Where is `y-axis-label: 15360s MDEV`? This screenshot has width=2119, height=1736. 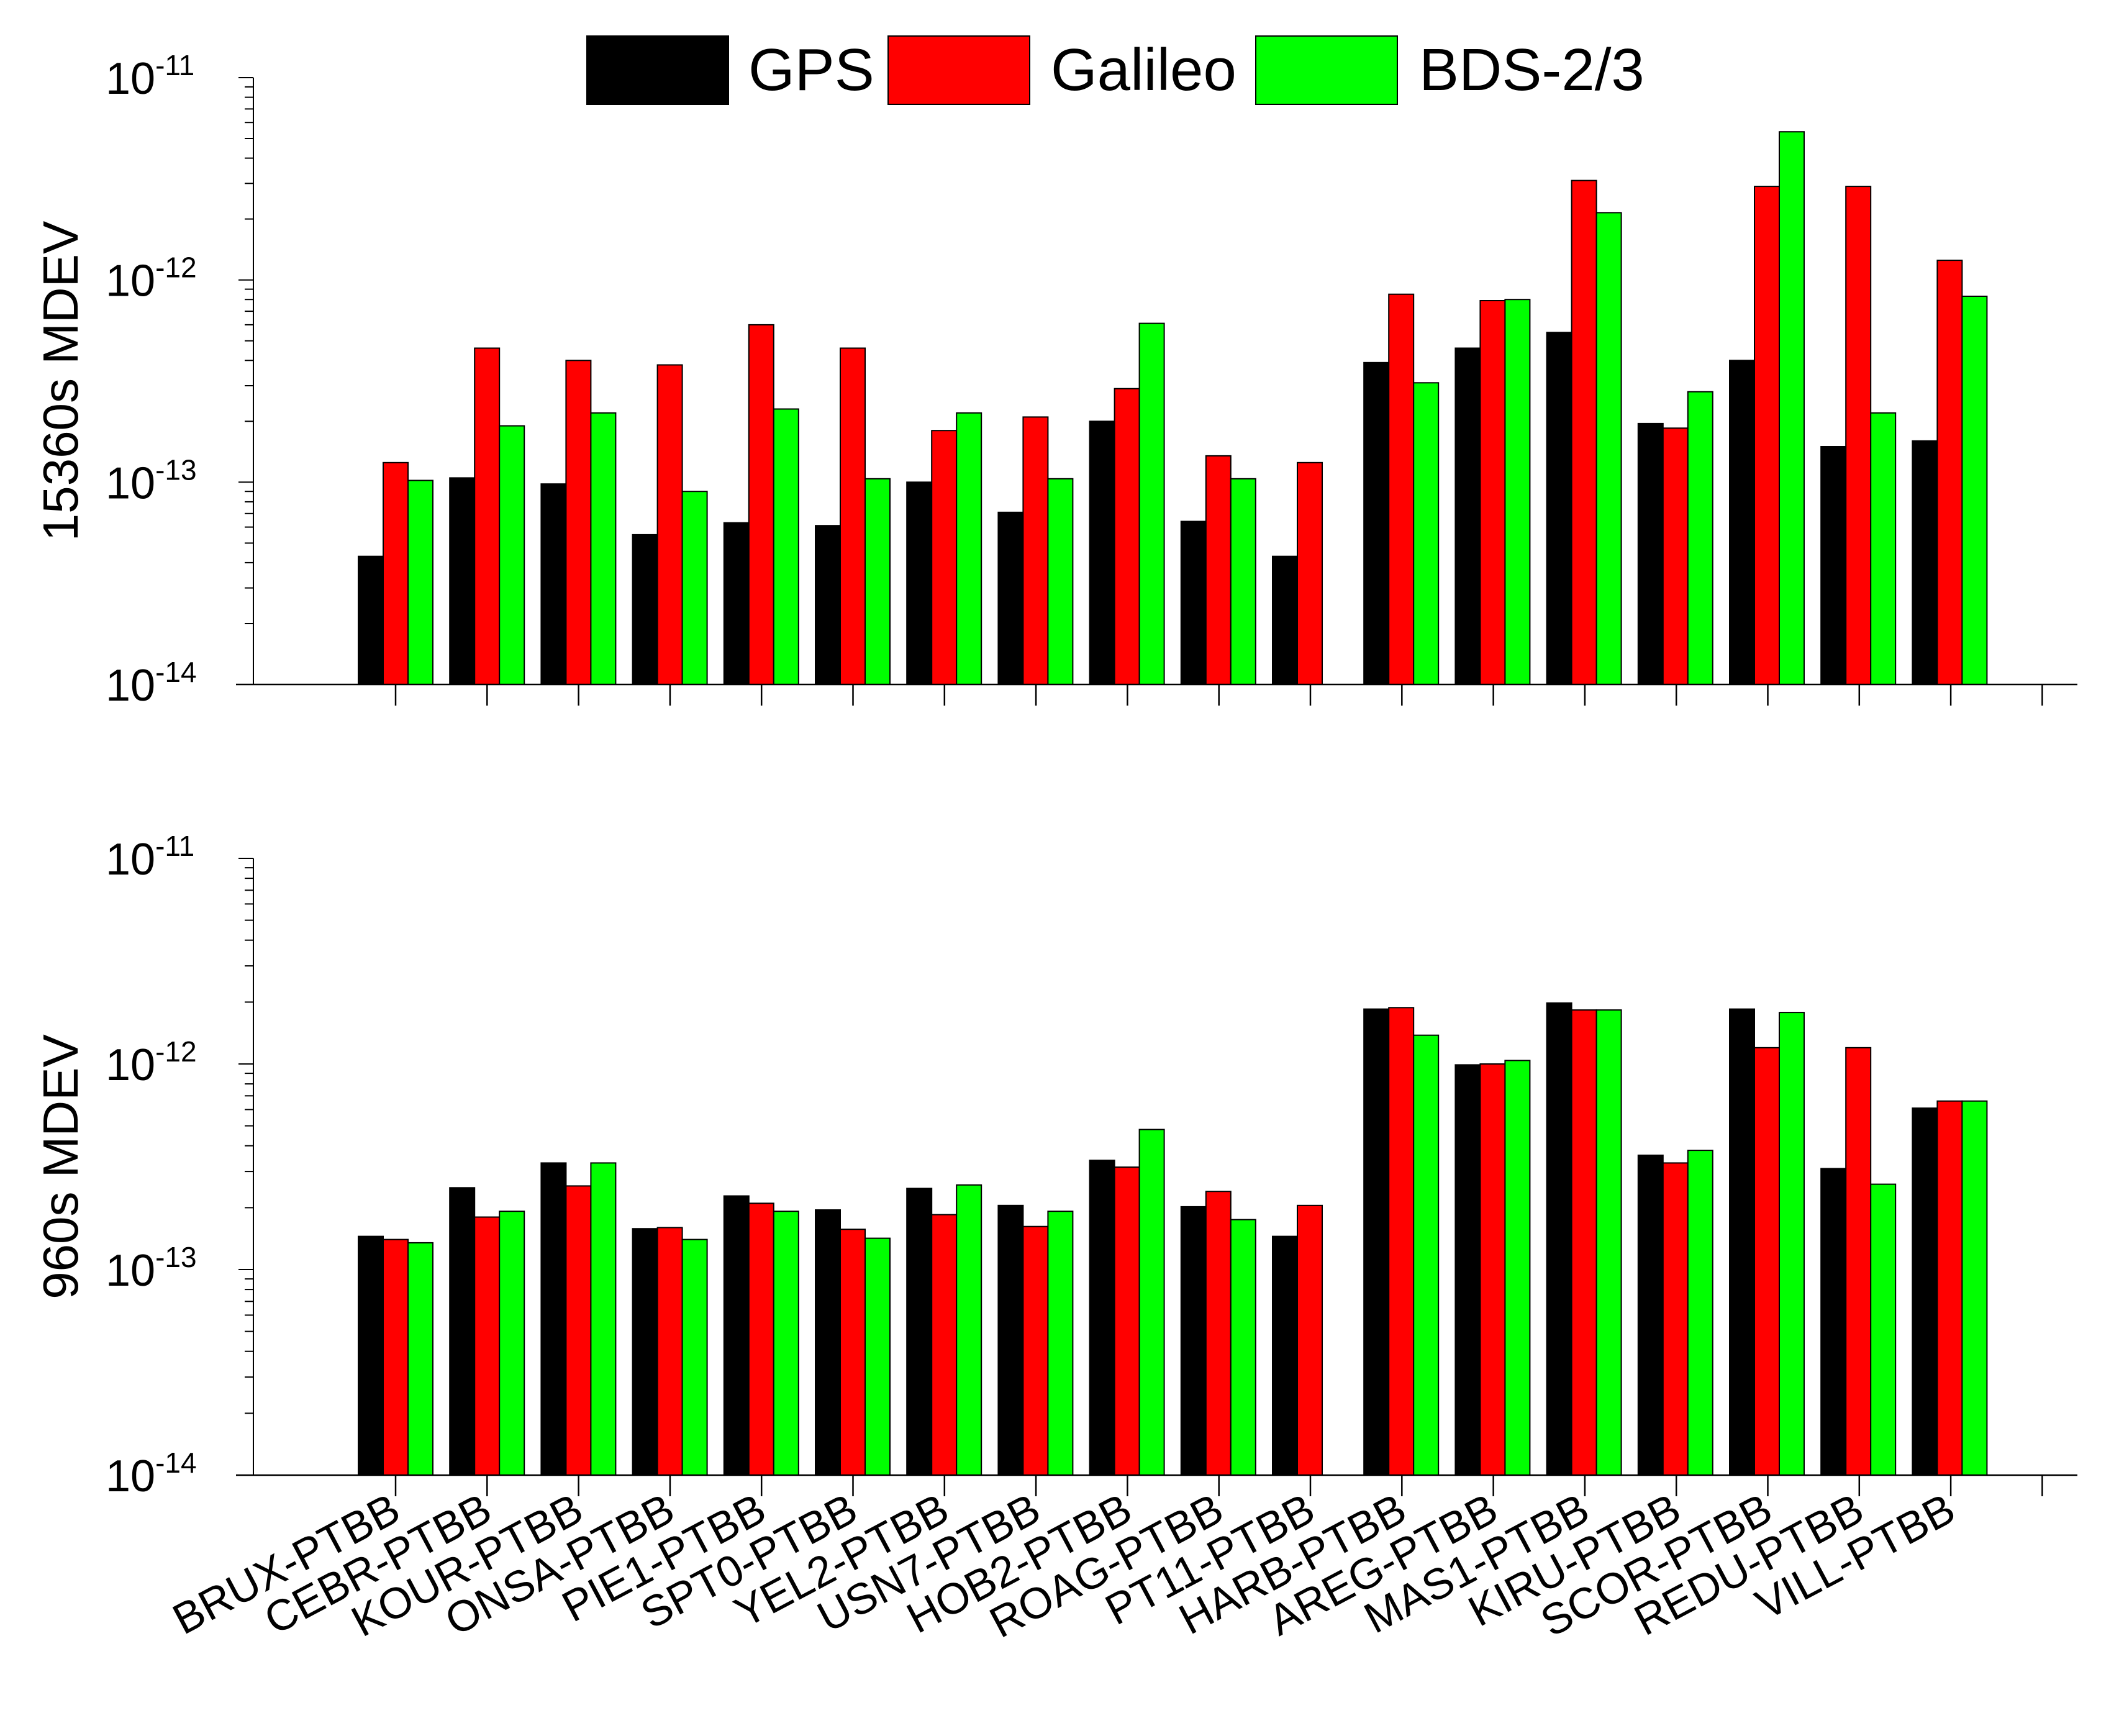
y-axis-label: 15360s MDEV is located at coordinates (60, 380).